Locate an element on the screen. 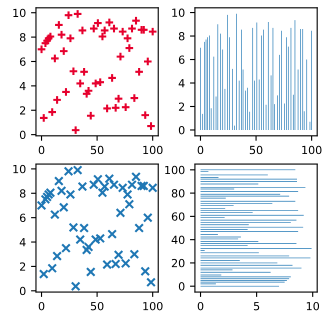 The width and height of the screenshot is (327, 314). y-tick-label: 20 is located at coordinates (178, 263).